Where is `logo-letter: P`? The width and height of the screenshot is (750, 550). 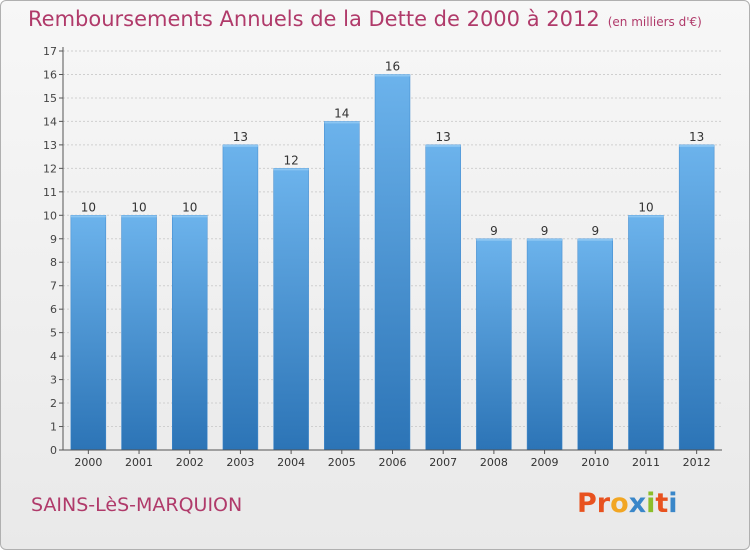 logo-letter: P is located at coordinates (587, 503).